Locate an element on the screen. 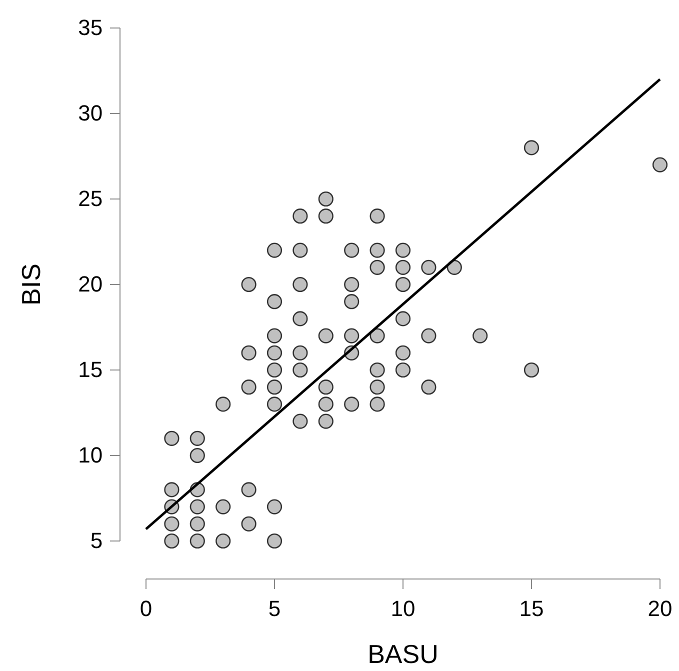  y-tick-label: 15 is located at coordinates (90, 369).